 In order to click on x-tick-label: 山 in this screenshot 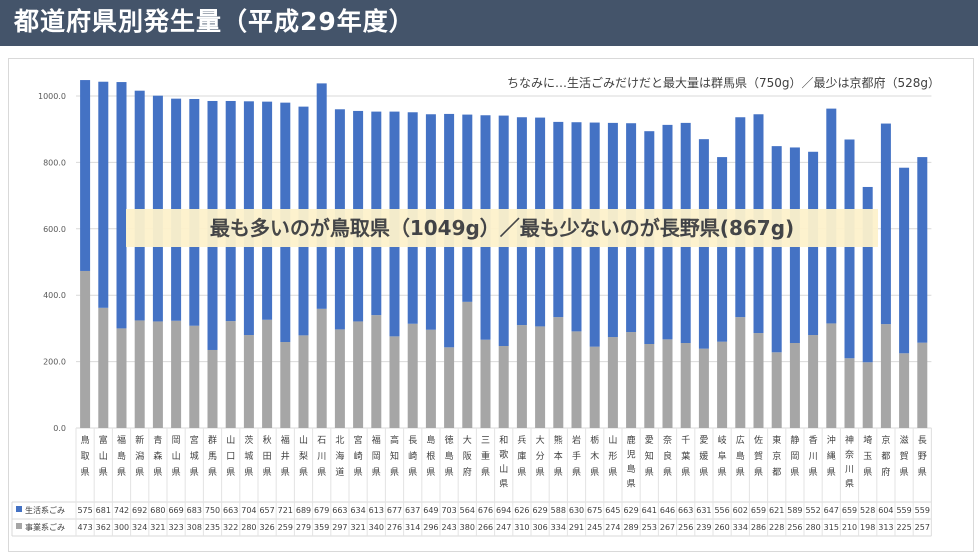, I will do `click(230, 440)`.